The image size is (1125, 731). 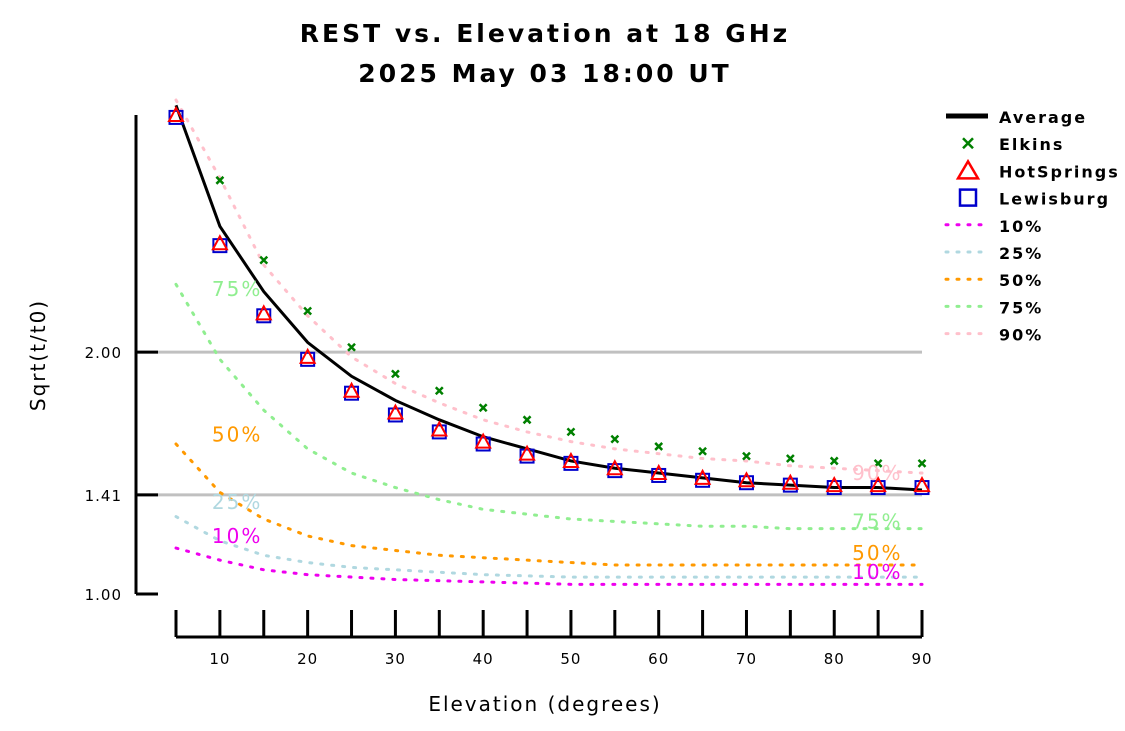 I want to click on x-tick-label: 10, so click(x=219, y=659).